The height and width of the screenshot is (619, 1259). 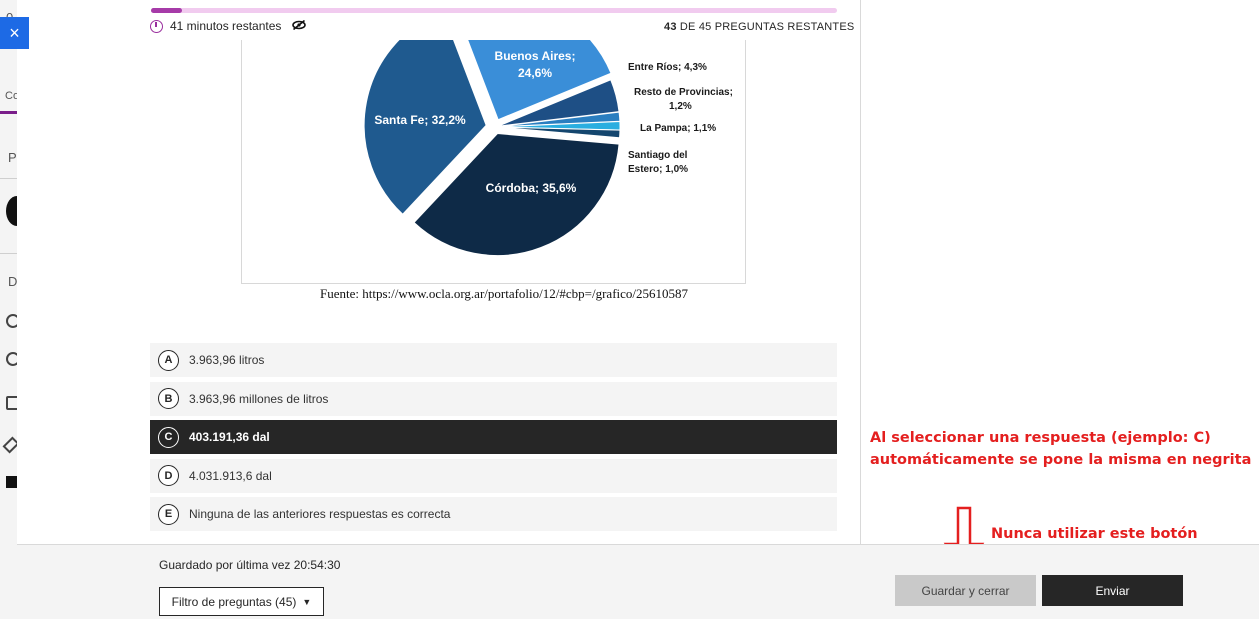 What do you see at coordinates (168, 399) in the screenshot?
I see `answer-letter: B` at bounding box center [168, 399].